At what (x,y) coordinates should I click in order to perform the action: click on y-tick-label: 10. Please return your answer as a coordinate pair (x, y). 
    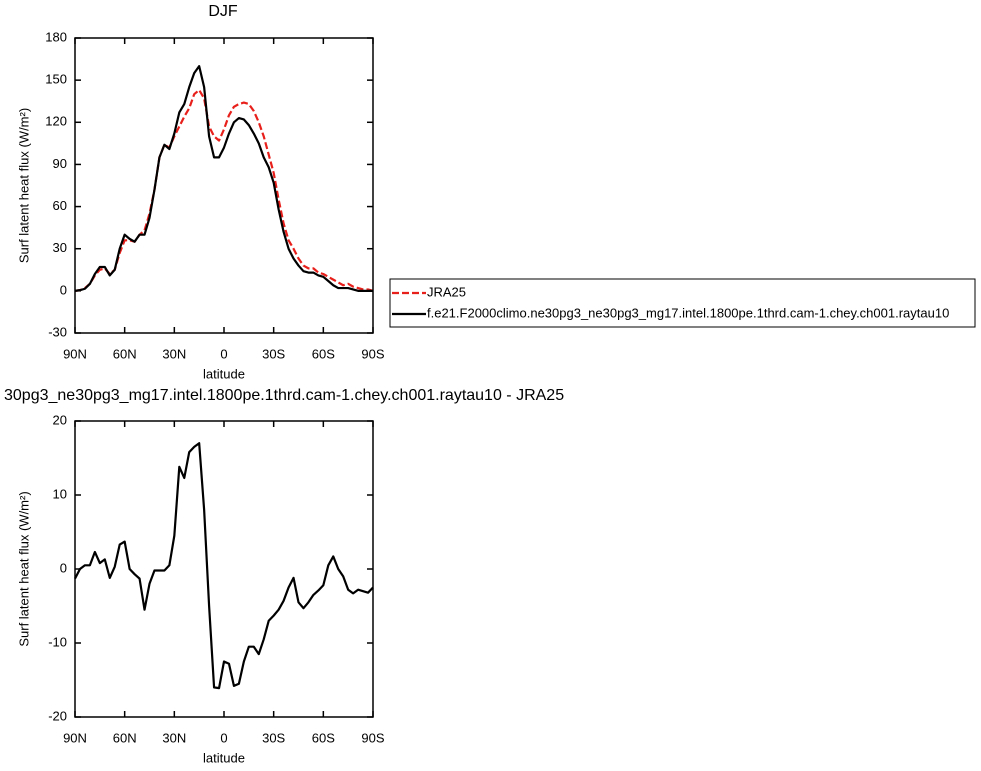
    Looking at the image, I should click on (60, 493).